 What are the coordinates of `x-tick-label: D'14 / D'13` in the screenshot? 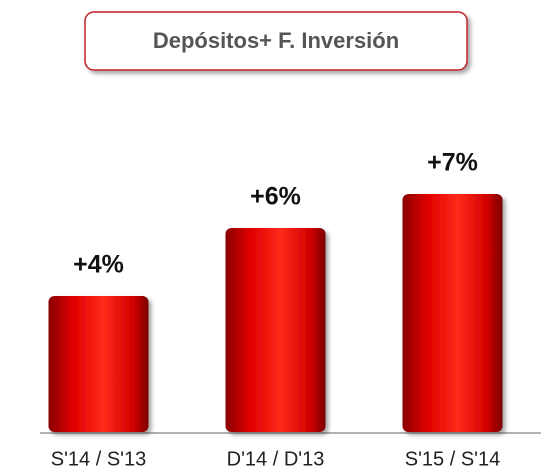 It's located at (276, 459).